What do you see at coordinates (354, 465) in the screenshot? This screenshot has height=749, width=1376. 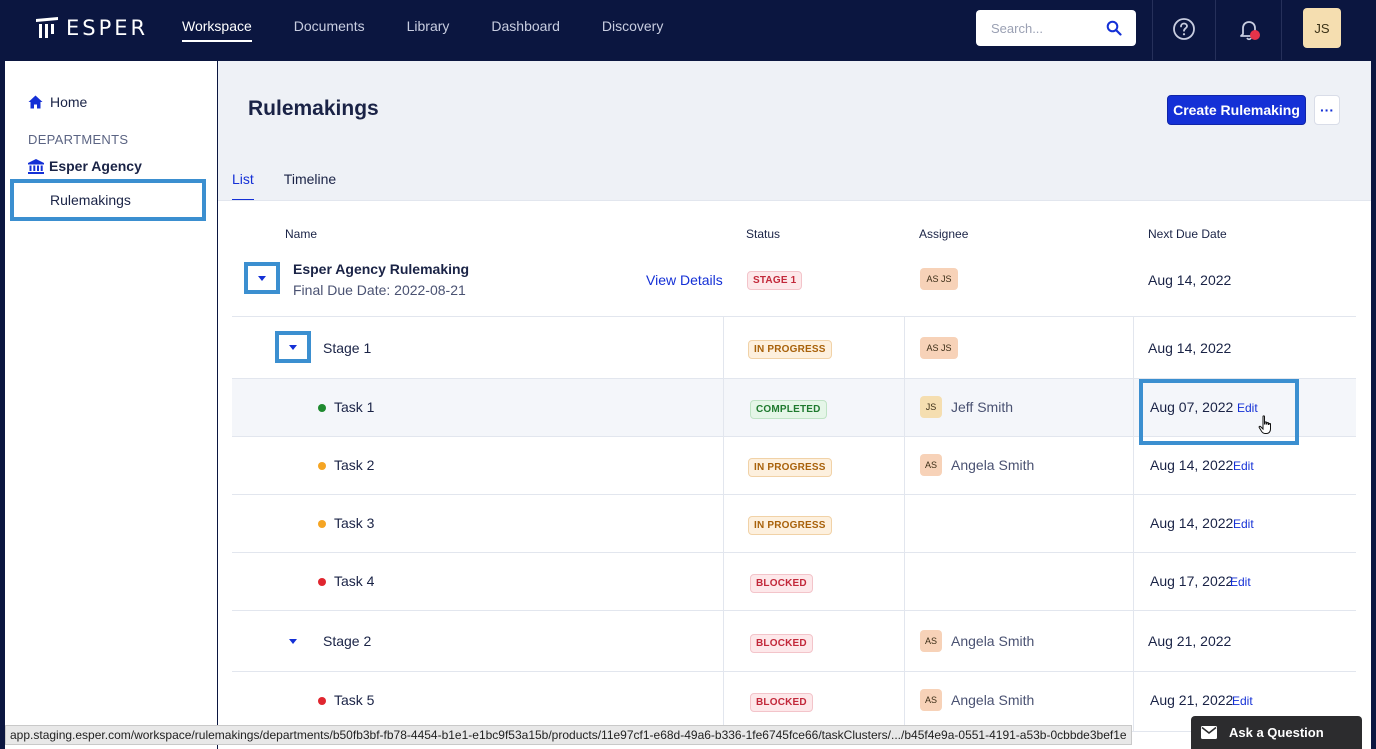 I see `task-name: Task 2` at bounding box center [354, 465].